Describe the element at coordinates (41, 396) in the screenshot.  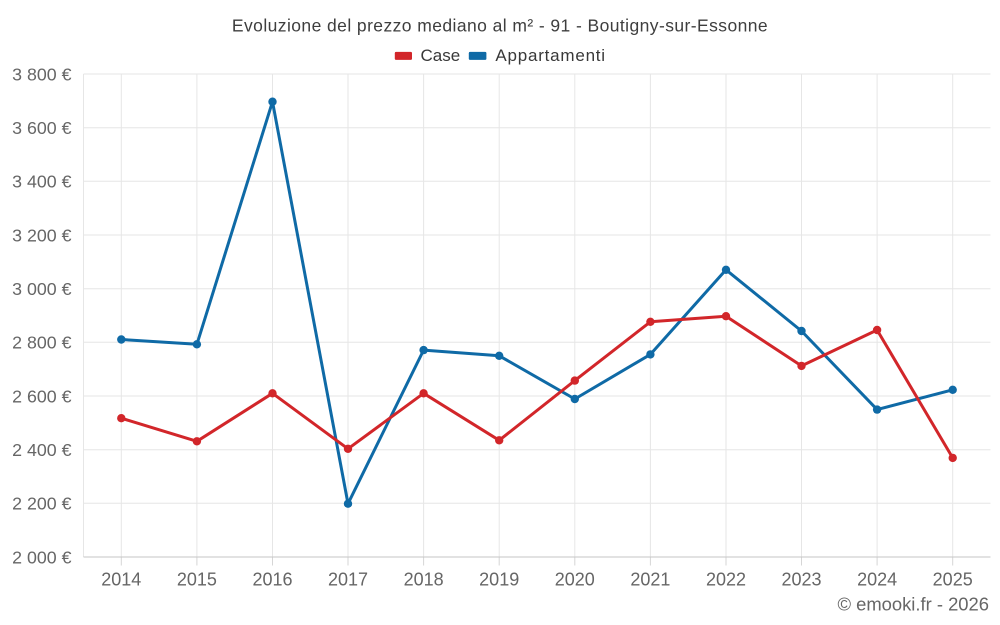
I see `svg-text: 2 600 €` at that location.